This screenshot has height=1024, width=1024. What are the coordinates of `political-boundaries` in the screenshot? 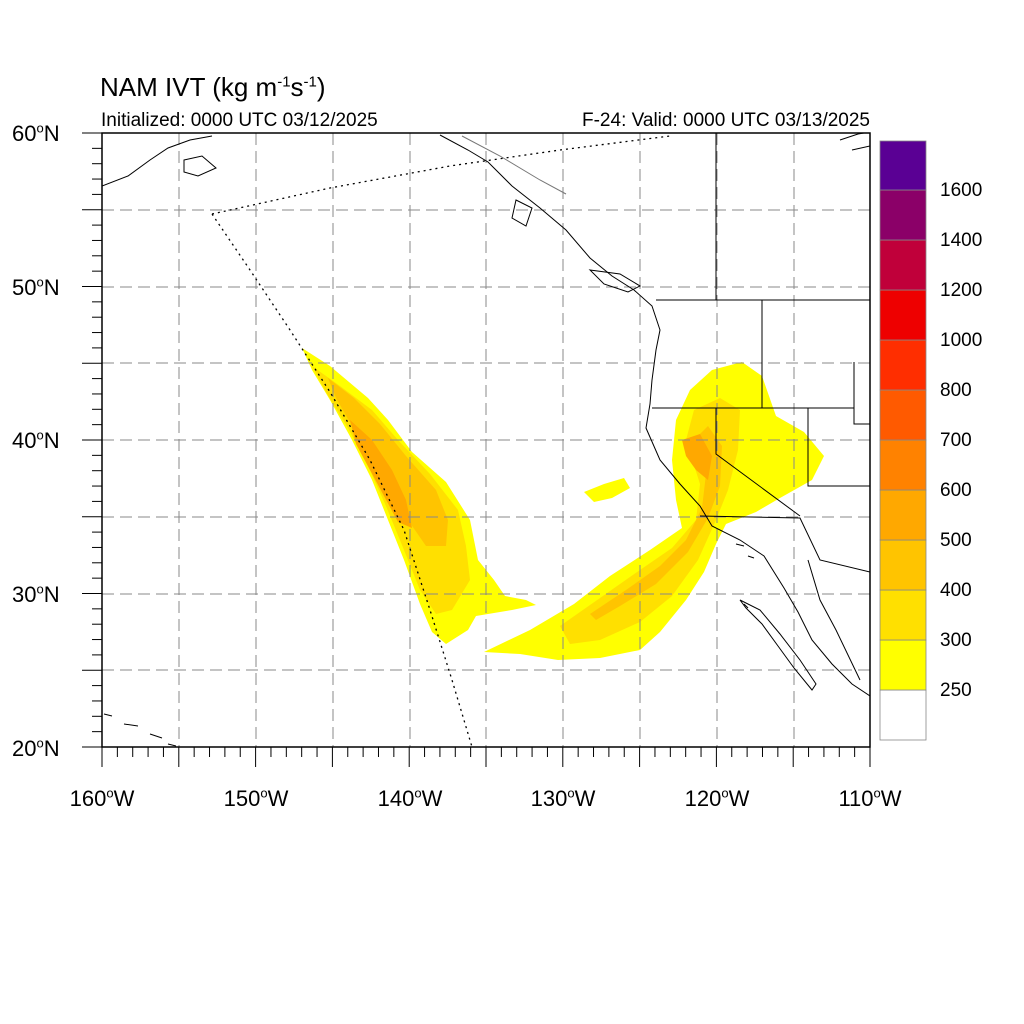 It's located at (761, 407).